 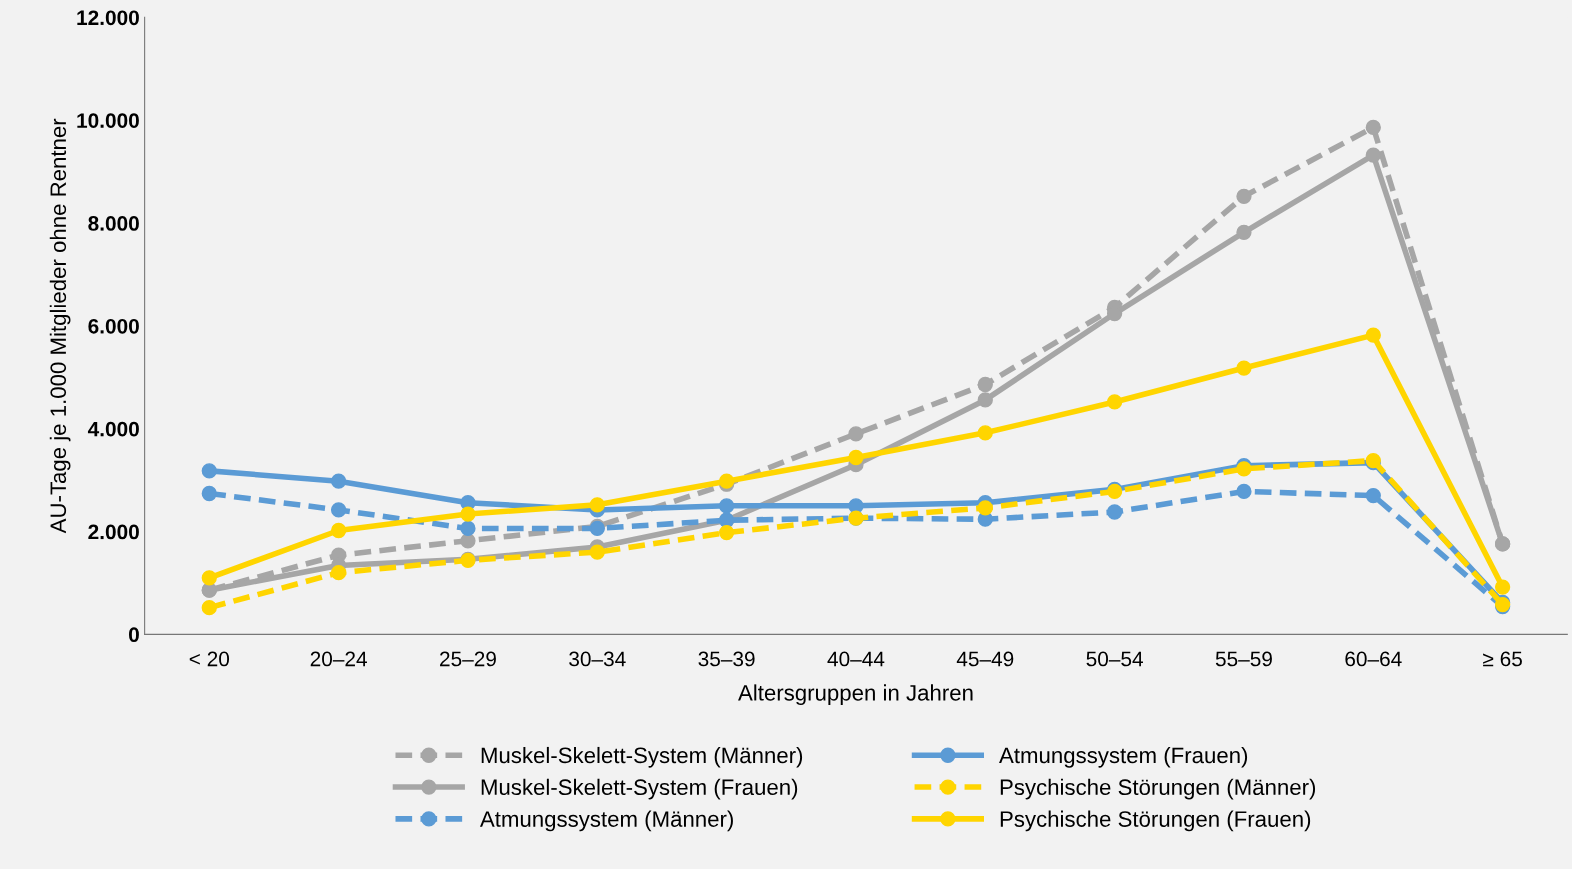 What do you see at coordinates (468, 659) in the screenshot?
I see `x-tick-label: 25–29` at bounding box center [468, 659].